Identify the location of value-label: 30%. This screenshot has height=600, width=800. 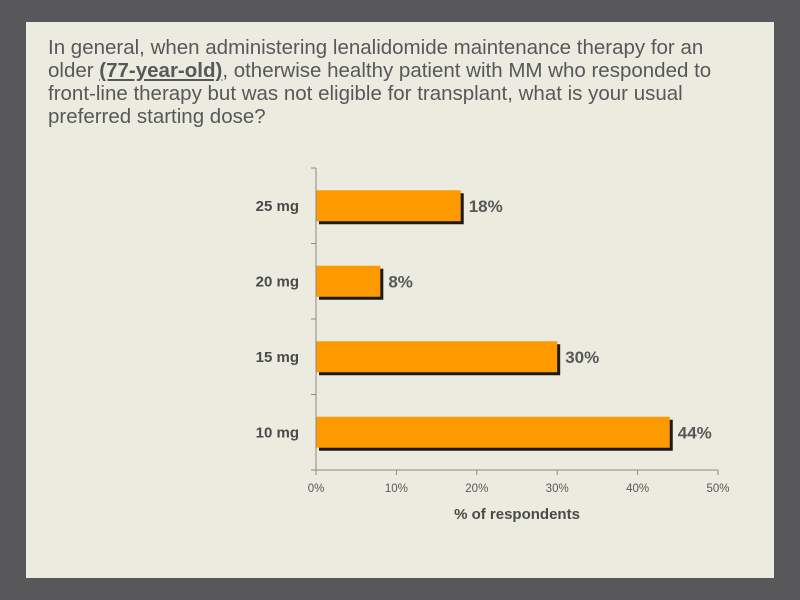
(582, 357).